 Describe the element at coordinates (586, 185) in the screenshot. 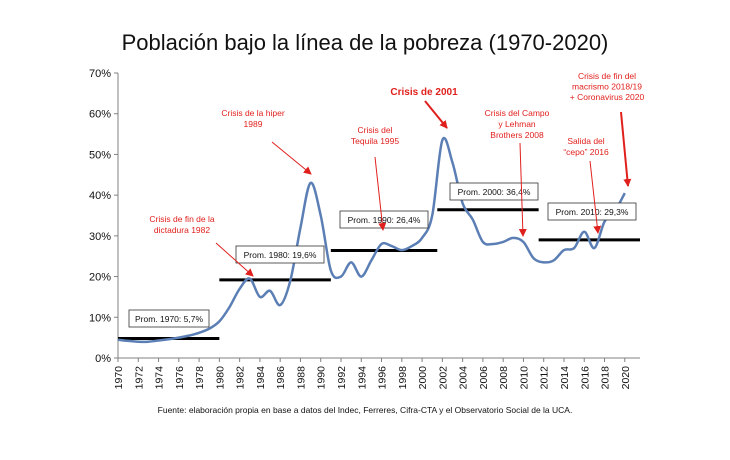

I see `annotation: Salida del“cepo” 2016` at that location.